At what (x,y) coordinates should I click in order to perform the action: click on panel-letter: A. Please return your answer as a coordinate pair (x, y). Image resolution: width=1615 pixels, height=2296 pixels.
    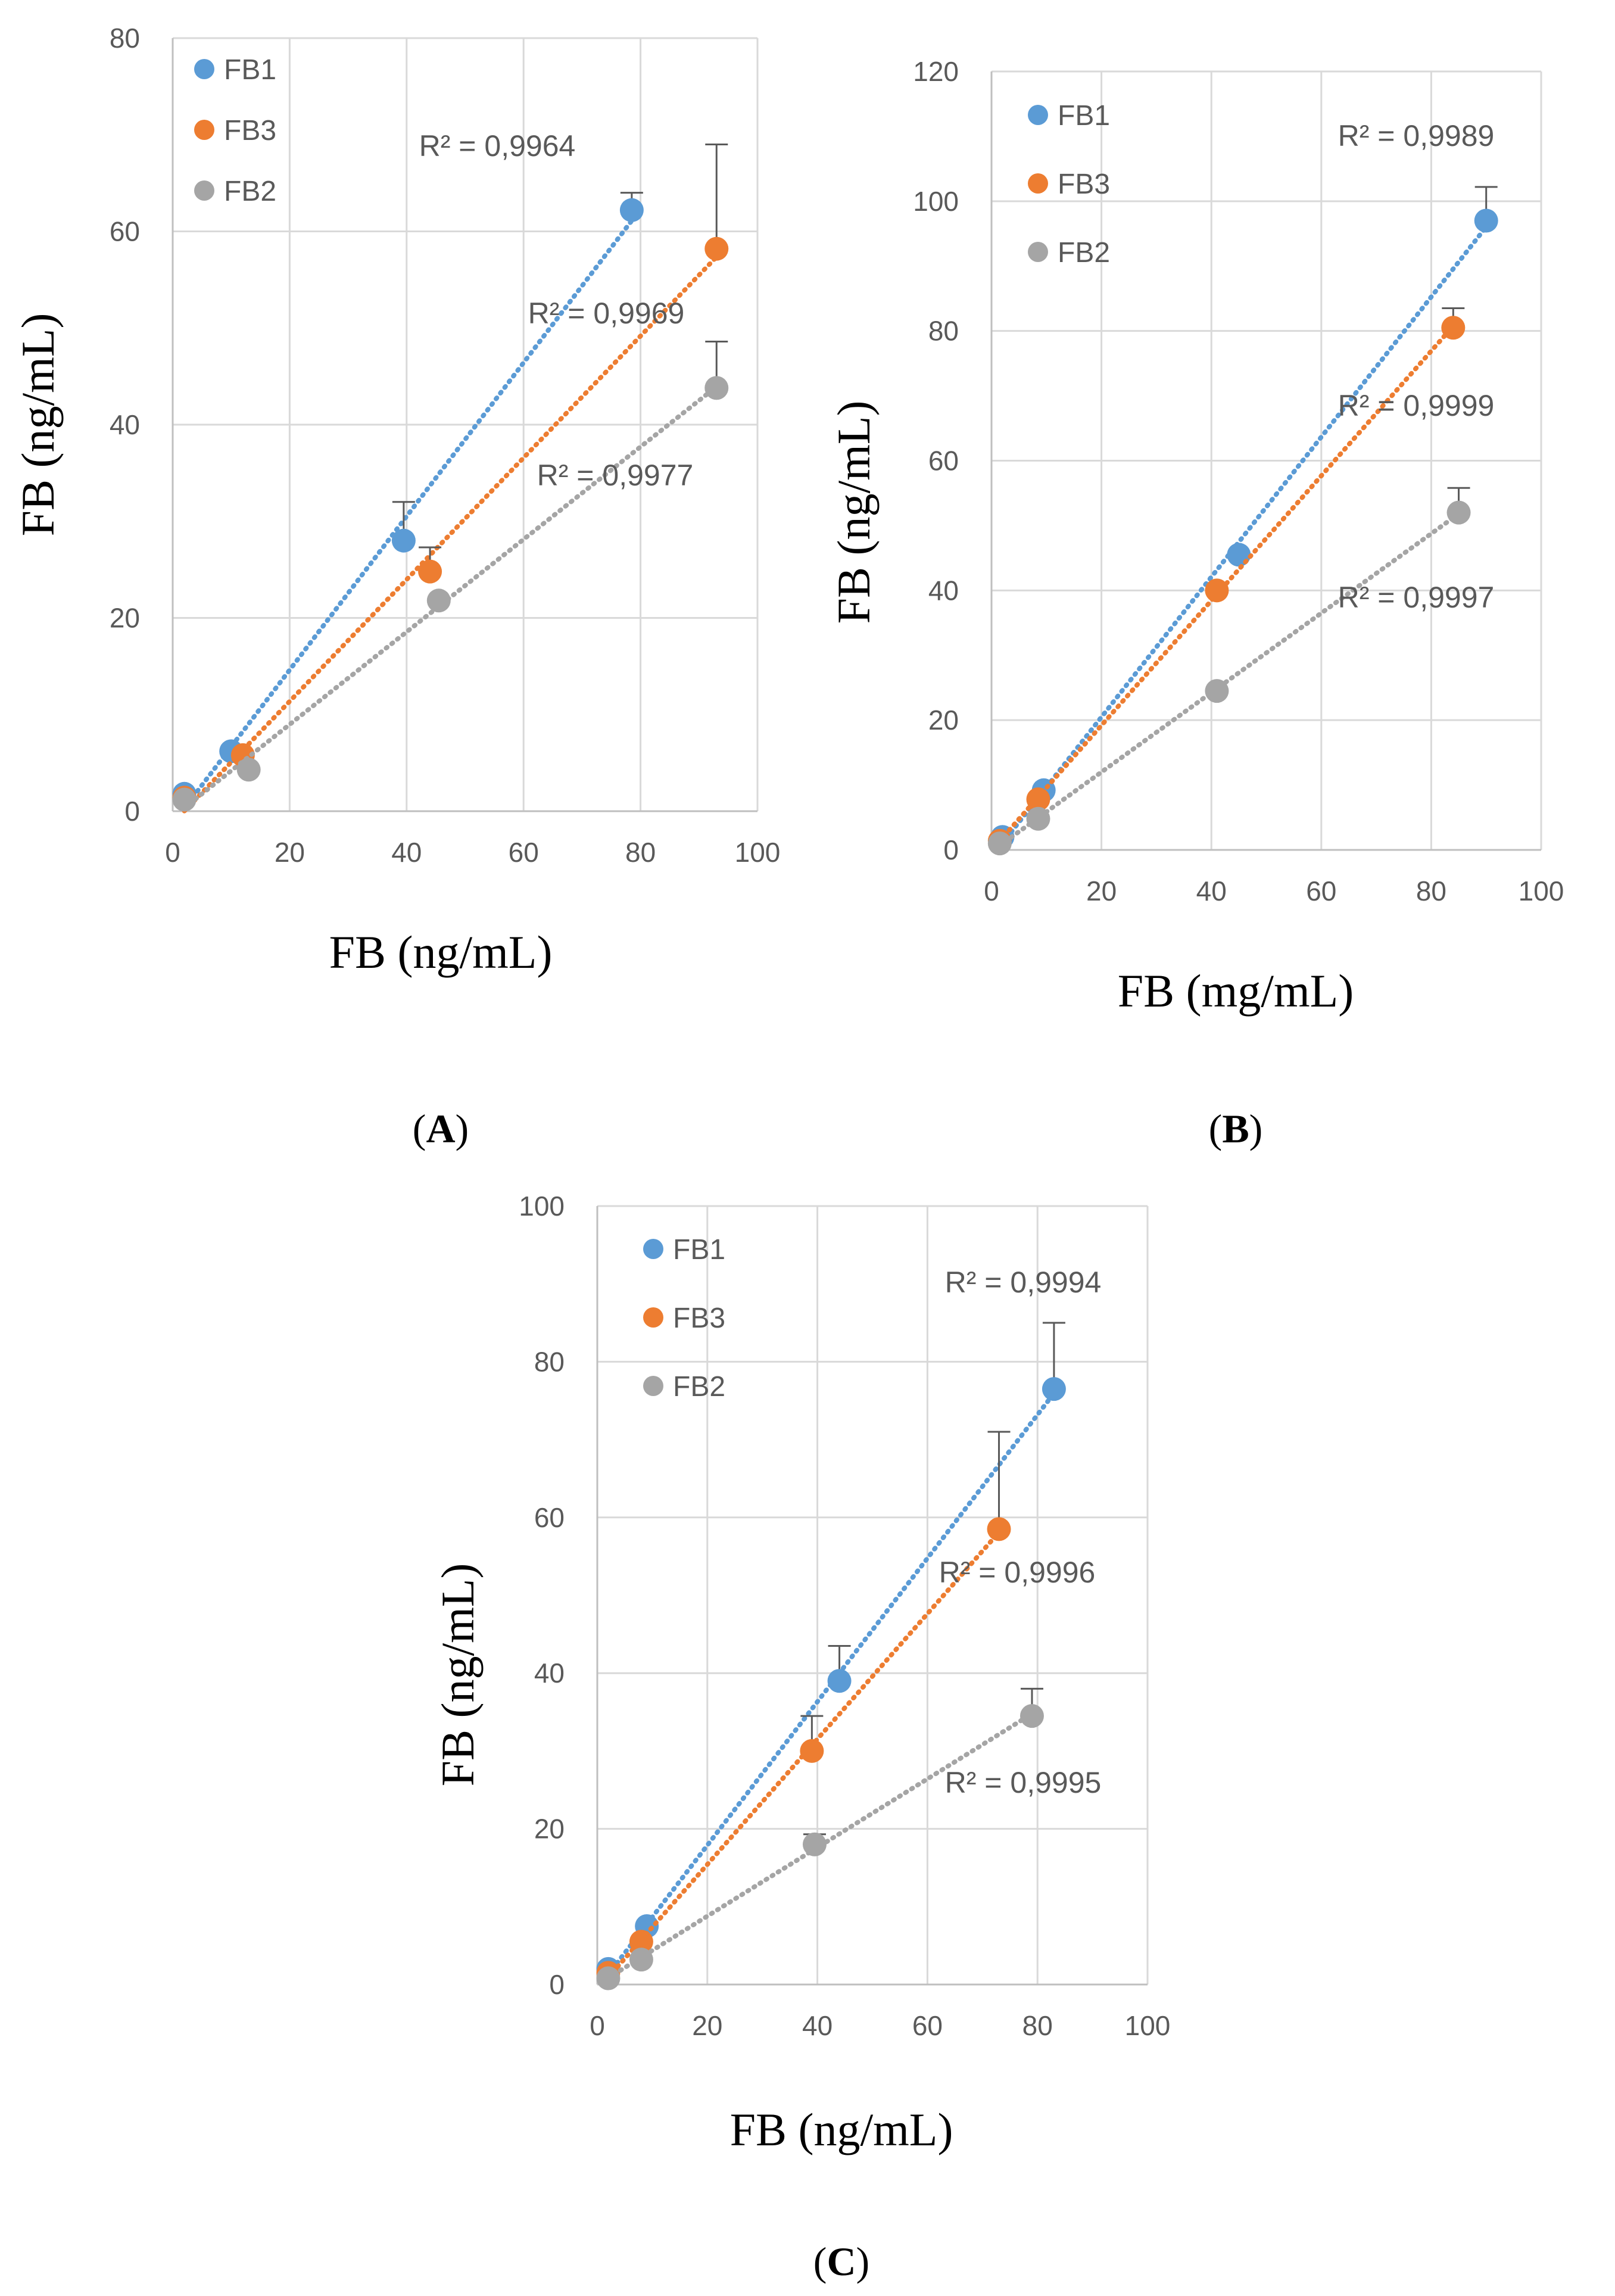
    Looking at the image, I should click on (441, 1128).